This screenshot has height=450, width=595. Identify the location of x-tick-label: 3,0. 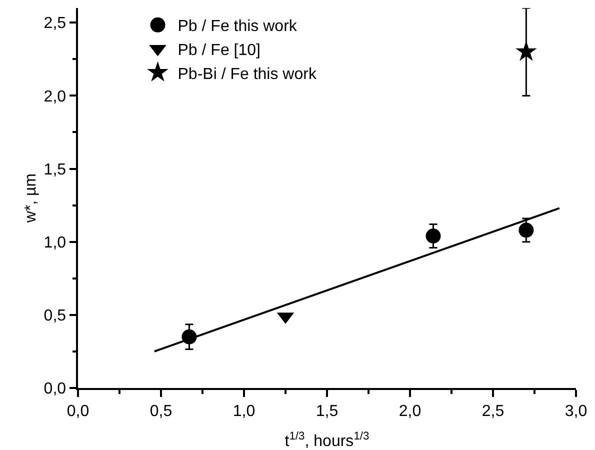
(576, 411).